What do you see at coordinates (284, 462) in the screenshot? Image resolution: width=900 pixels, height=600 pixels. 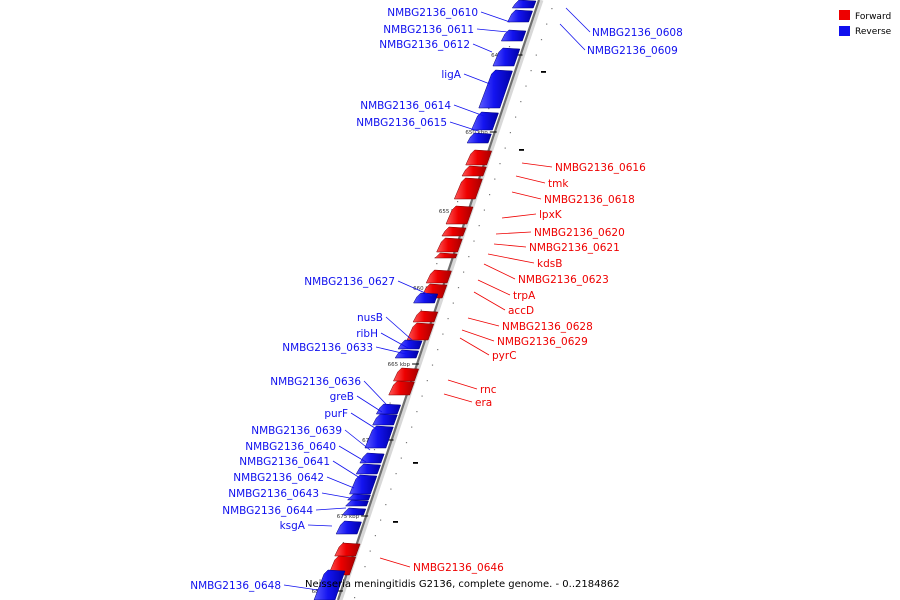 I see `gene-label-nmbg2136-0641: NMBG2136_0641` at bounding box center [284, 462].